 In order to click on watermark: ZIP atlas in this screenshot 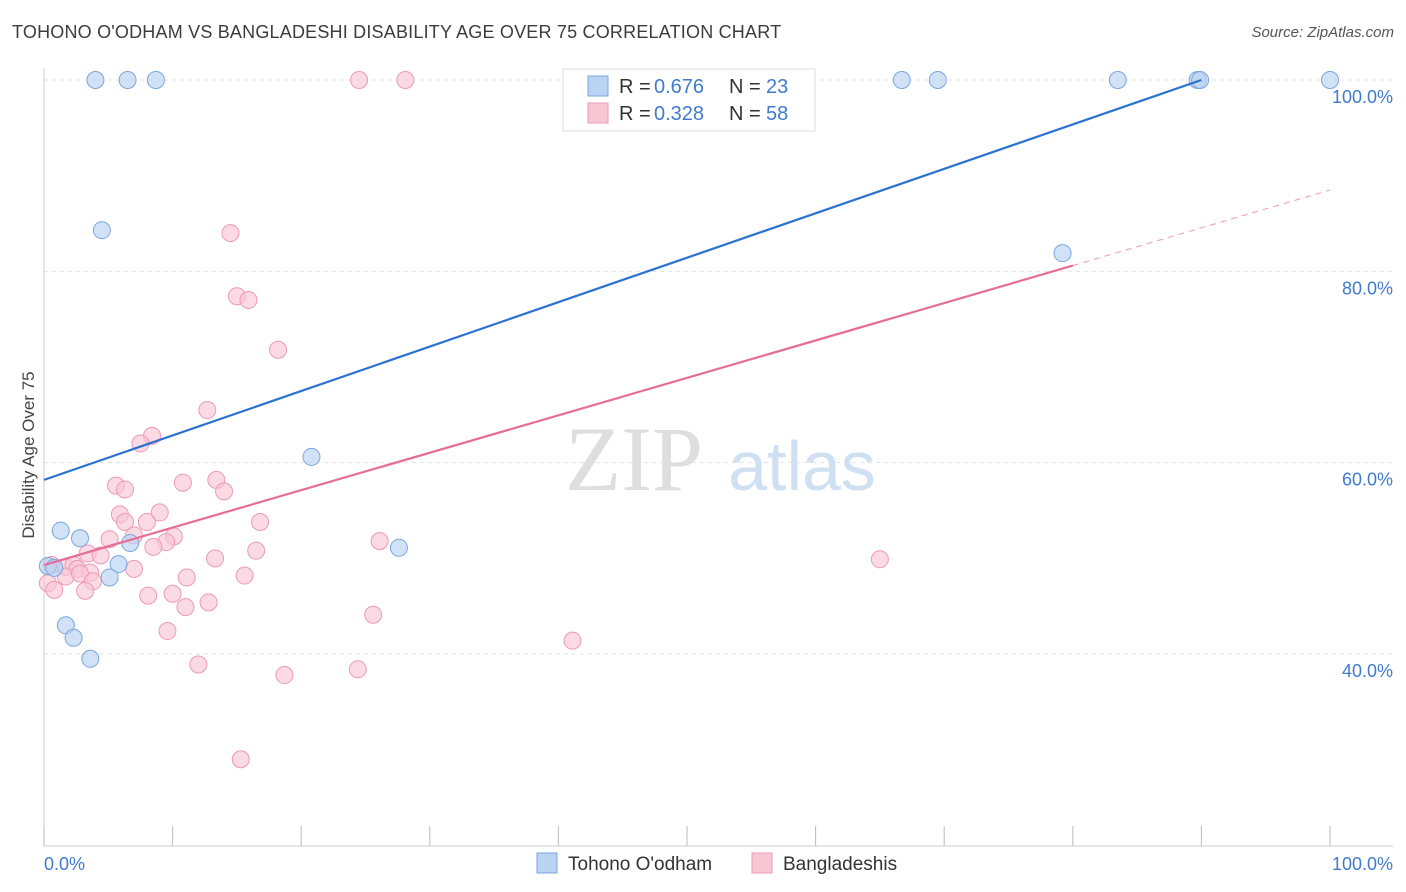, I will do `click(720, 459)`.